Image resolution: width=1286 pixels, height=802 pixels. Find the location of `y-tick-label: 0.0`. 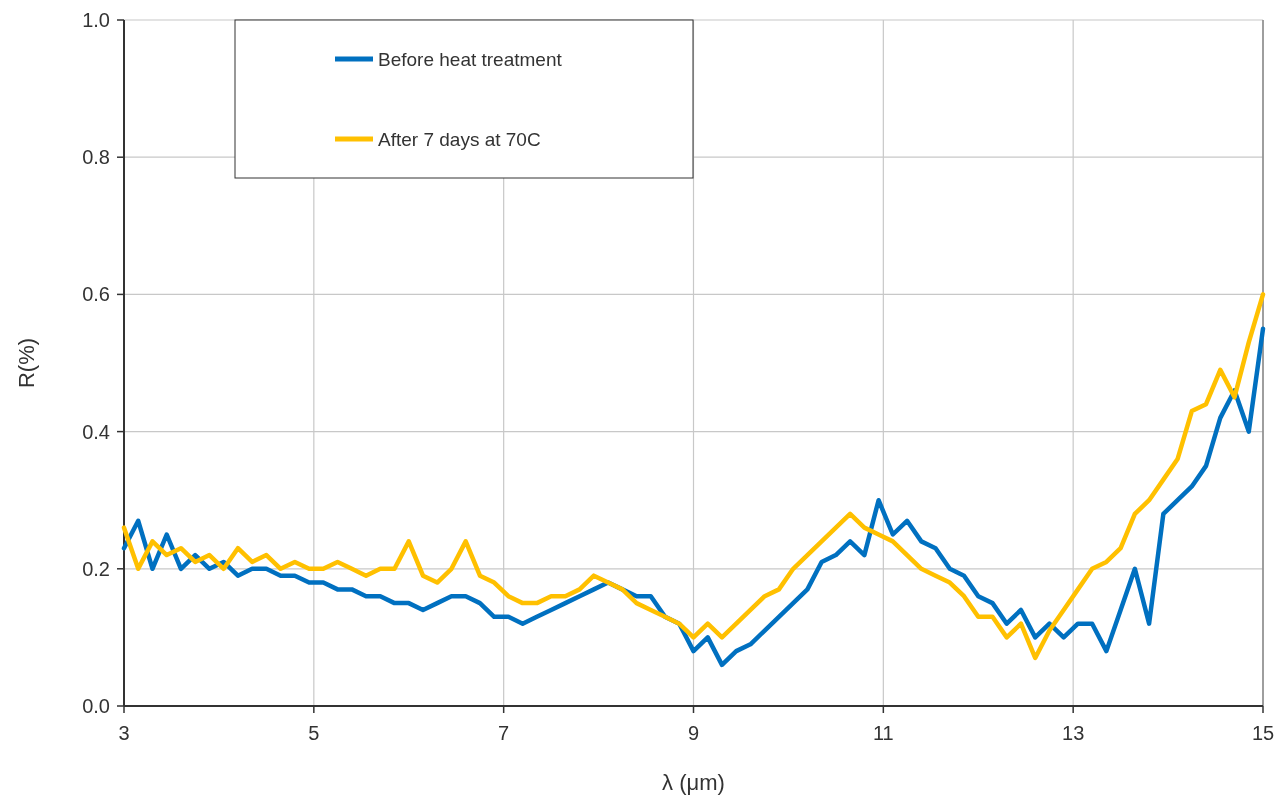

y-tick-label: 0.0 is located at coordinates (96, 706).